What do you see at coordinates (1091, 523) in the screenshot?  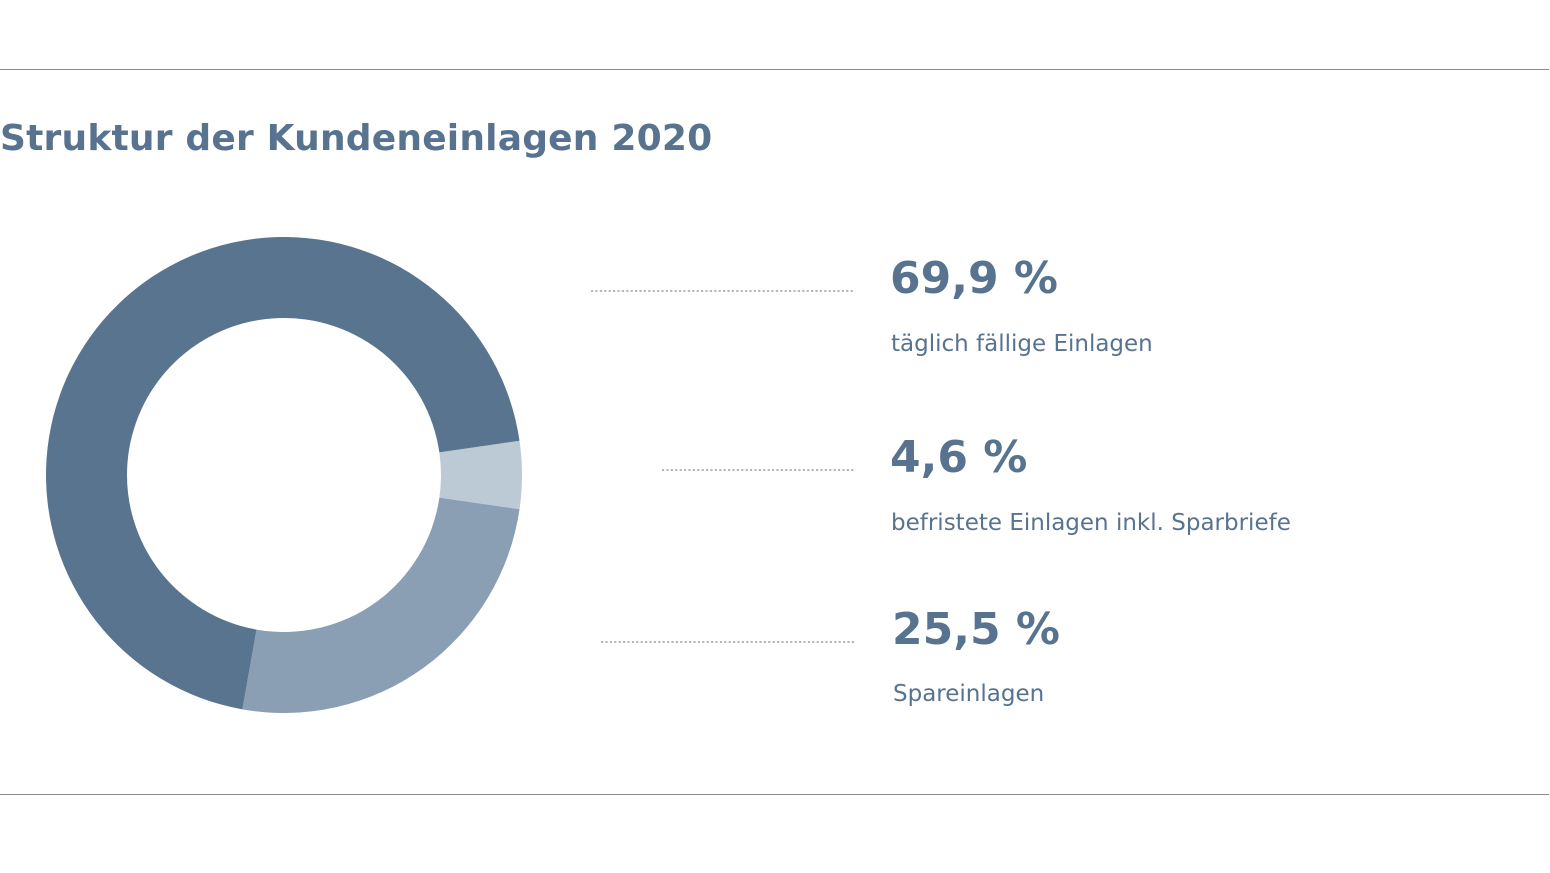 I see `slice-label-befristete-einlagen-inkl-sparbriefe: befristete Einlagen inkl. Sparbriefe` at bounding box center [1091, 523].